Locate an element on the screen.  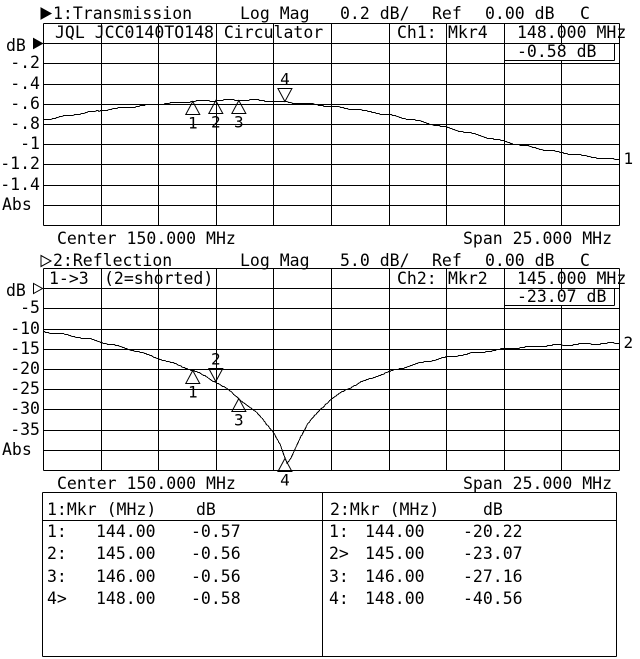
ch2-scale-label: 5.0 dB/ is located at coordinates (375, 260).